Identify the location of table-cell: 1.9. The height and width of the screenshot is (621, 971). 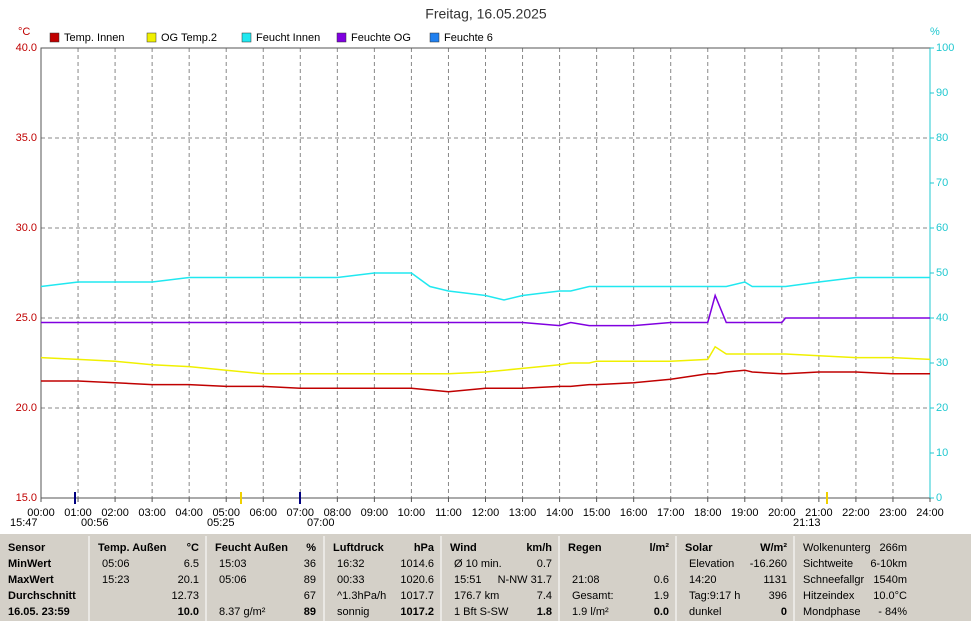
(661, 596).